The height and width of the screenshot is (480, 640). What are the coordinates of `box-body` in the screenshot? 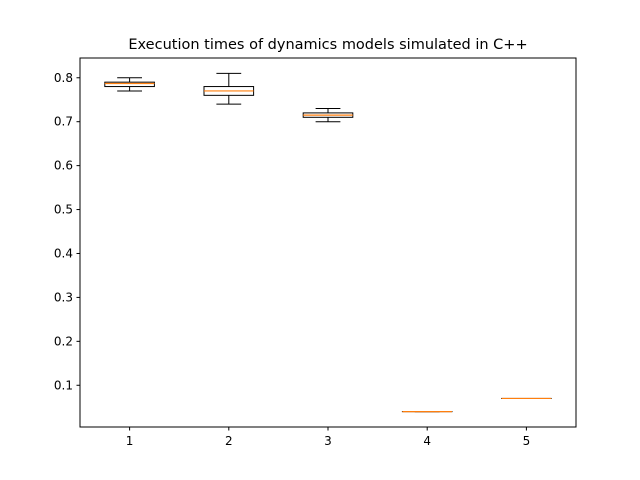 It's located at (129, 84).